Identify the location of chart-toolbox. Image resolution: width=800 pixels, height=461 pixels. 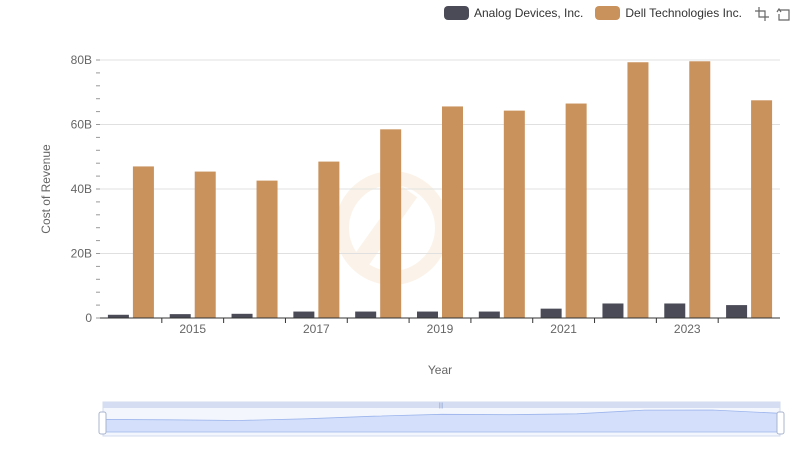
(770, 14).